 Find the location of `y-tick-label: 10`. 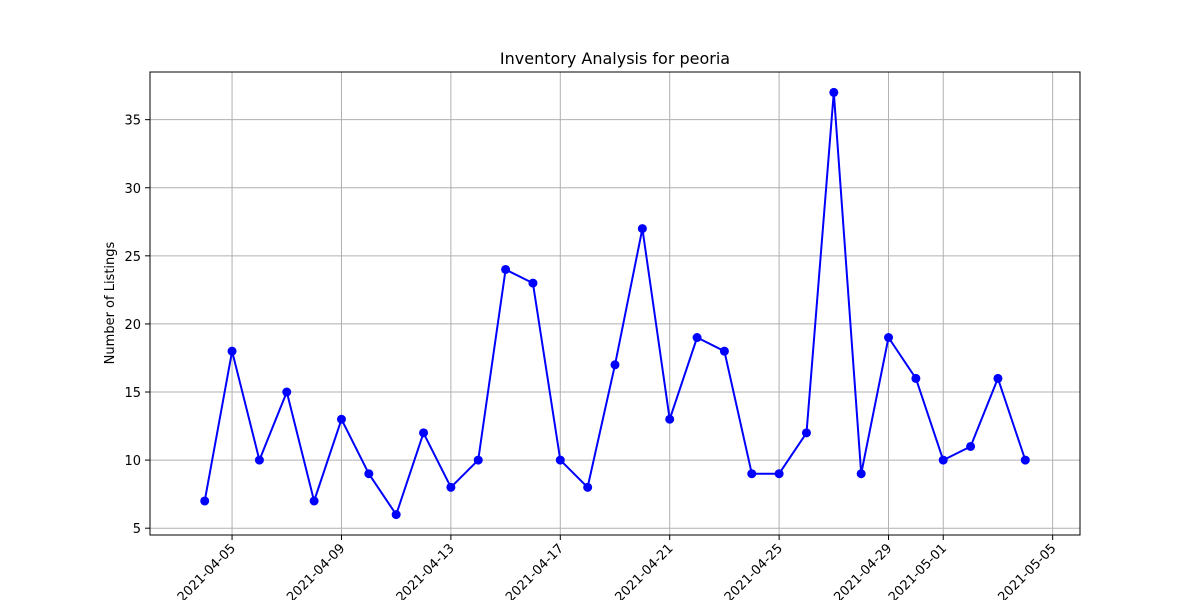

y-tick-label: 10 is located at coordinates (132, 461).